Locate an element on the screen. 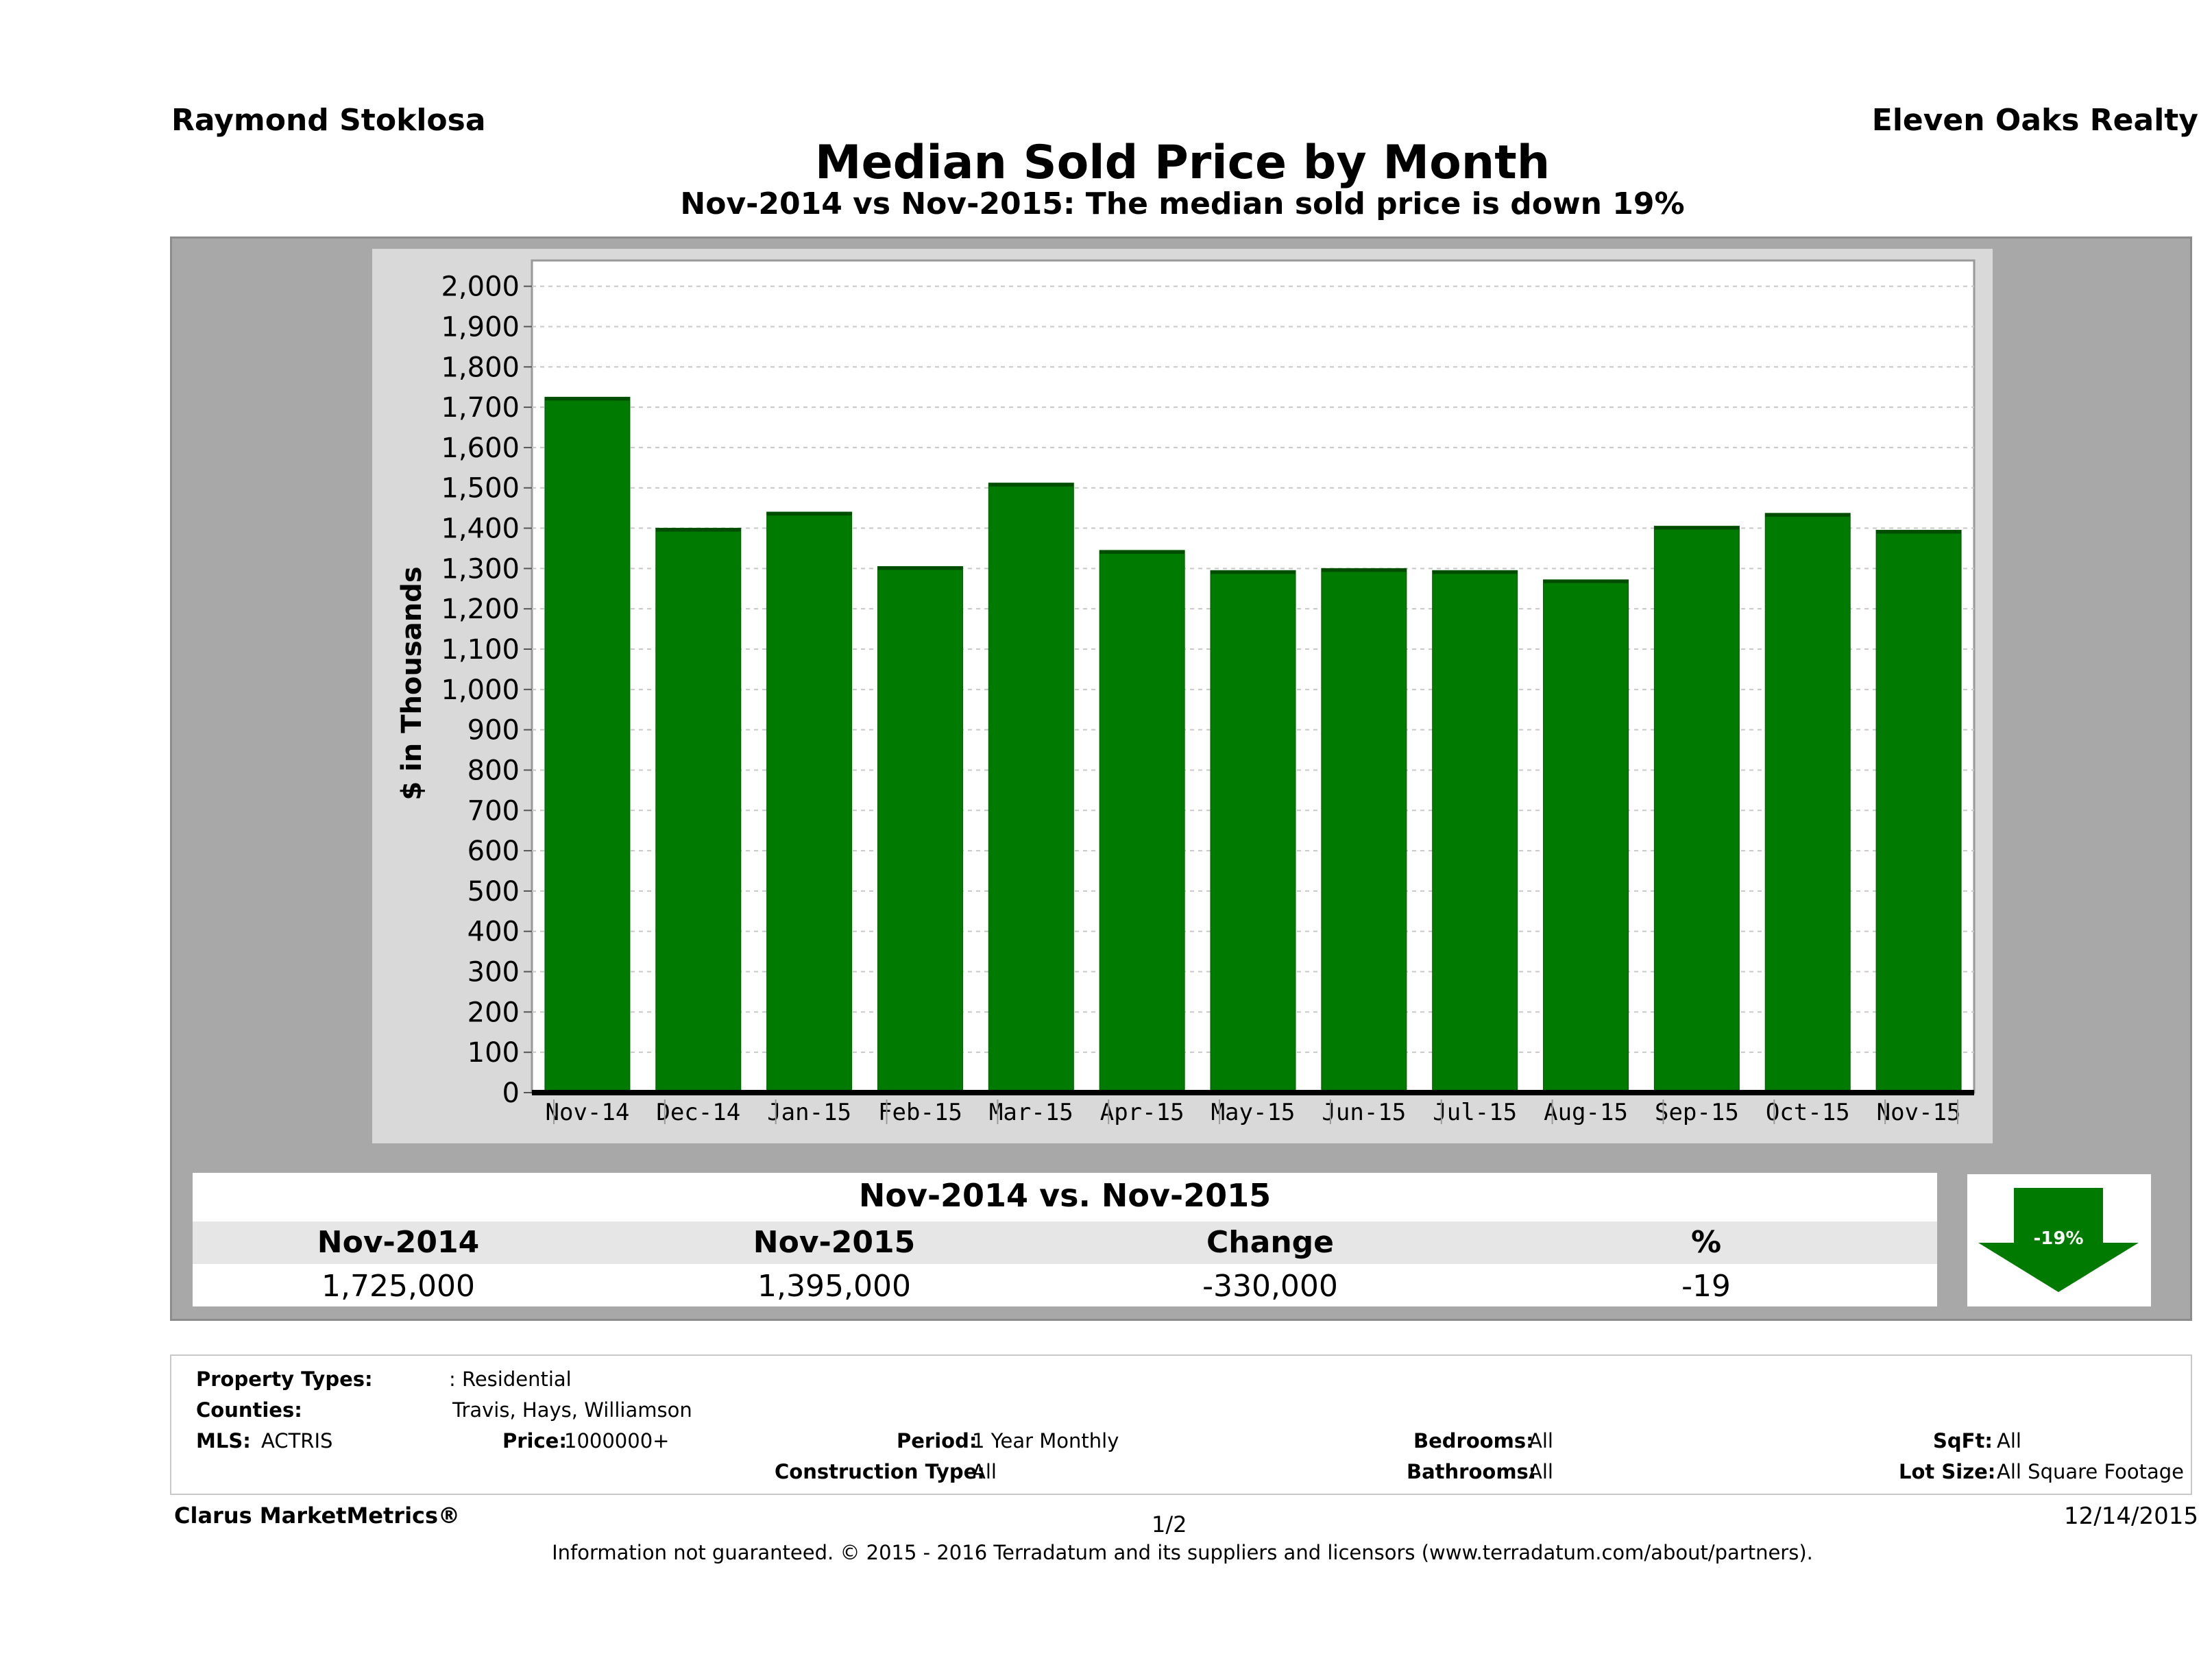  y-tick-label: 1,800 is located at coordinates (481, 368).